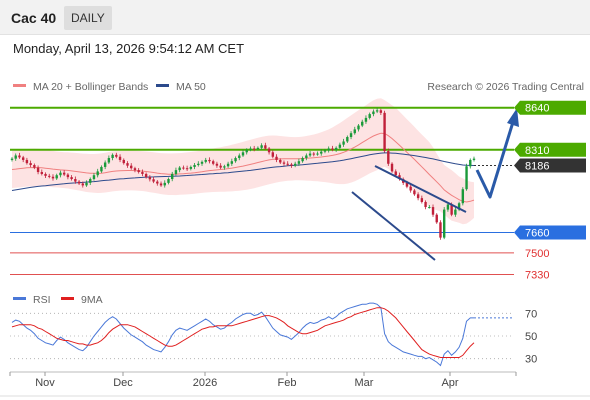  What do you see at coordinates (449, 383) in the screenshot?
I see `x-tick-label: Apr` at bounding box center [449, 383].